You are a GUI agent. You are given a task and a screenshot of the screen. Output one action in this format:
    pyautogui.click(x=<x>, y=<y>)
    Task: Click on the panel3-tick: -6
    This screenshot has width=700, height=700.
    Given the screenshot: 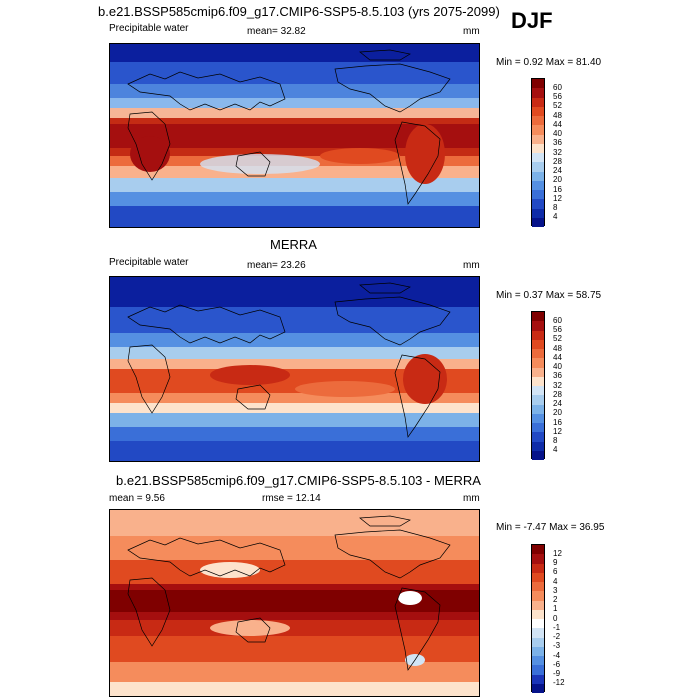 What is the action you would take?
    pyautogui.click(x=557, y=664)
    